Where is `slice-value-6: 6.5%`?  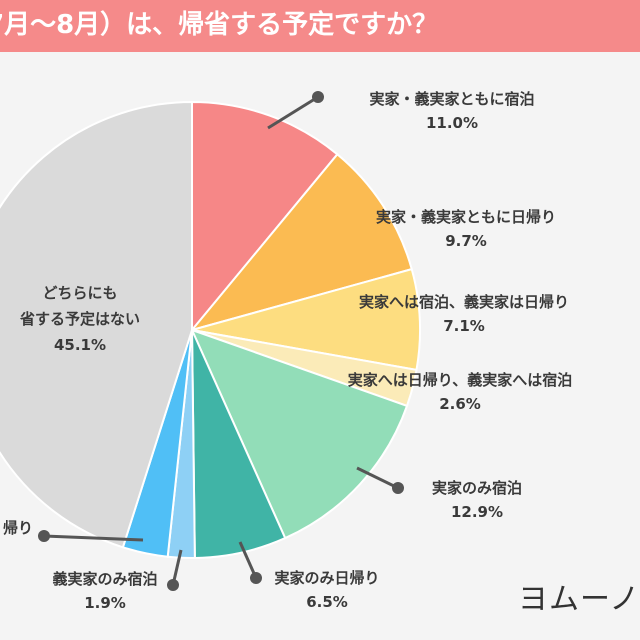 slice-value-6: 6.5% is located at coordinates (327, 602).